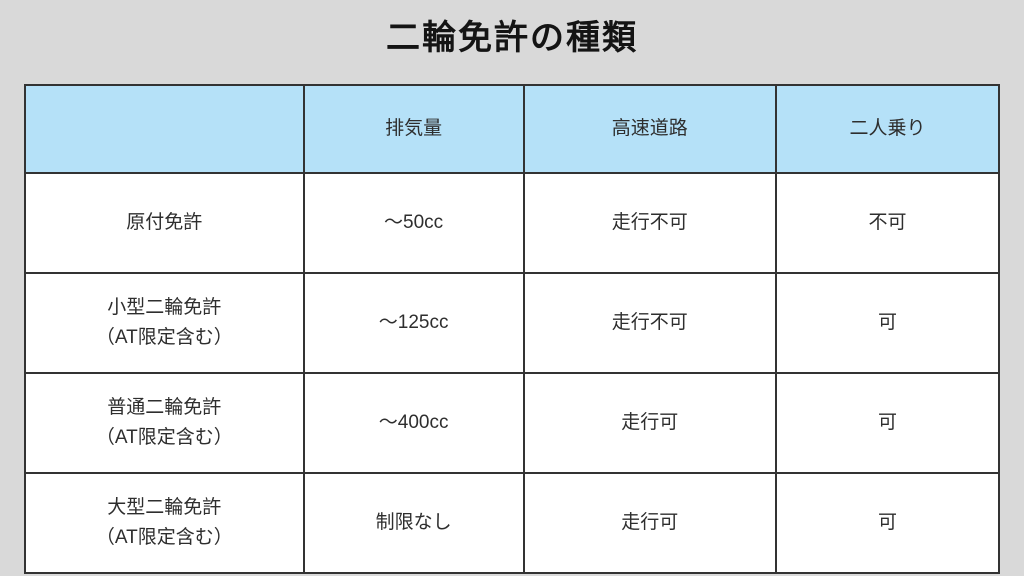 This screenshot has width=1024, height=576. Describe the element at coordinates (164, 223) in the screenshot. I see `cell-license-name: 原付免許` at that location.